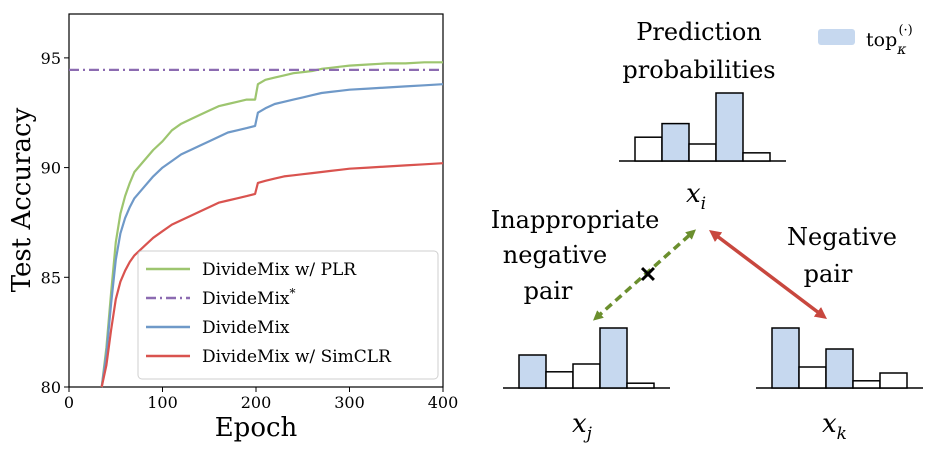  What do you see at coordinates (834, 426) in the screenshot?
I see `node-label-xk: xk` at bounding box center [834, 426].